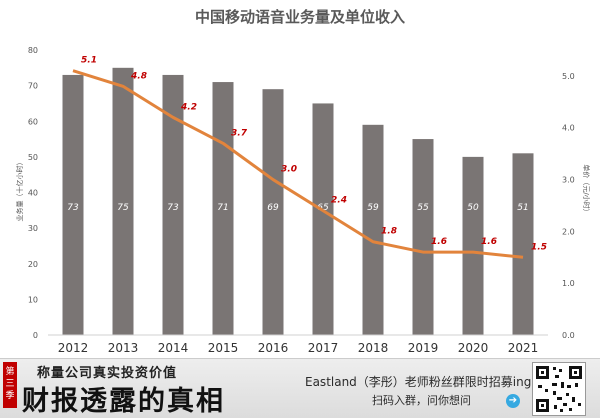 This screenshot has height=419, width=600. What do you see at coordinates (586, 189) in the screenshot?
I see `right-axis-label: 单价（元/小时）` at bounding box center [586, 189].